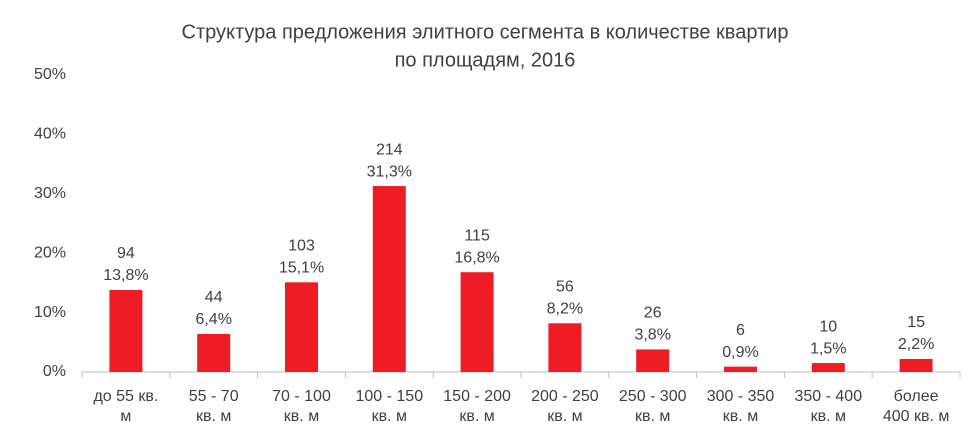  Describe the element at coordinates (125, 275) in the screenshot. I see `value-label: 13,8%` at that location.